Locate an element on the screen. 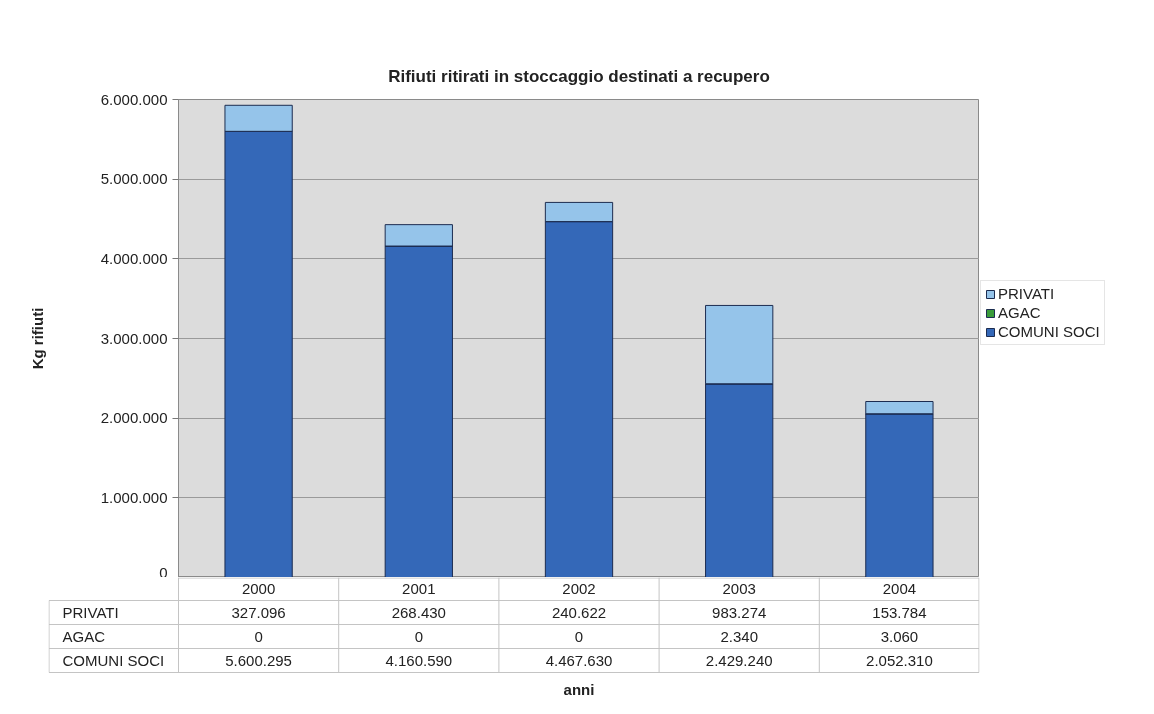 The width and height of the screenshot is (1154, 714). data-label: 268.430 is located at coordinates (418, 612).